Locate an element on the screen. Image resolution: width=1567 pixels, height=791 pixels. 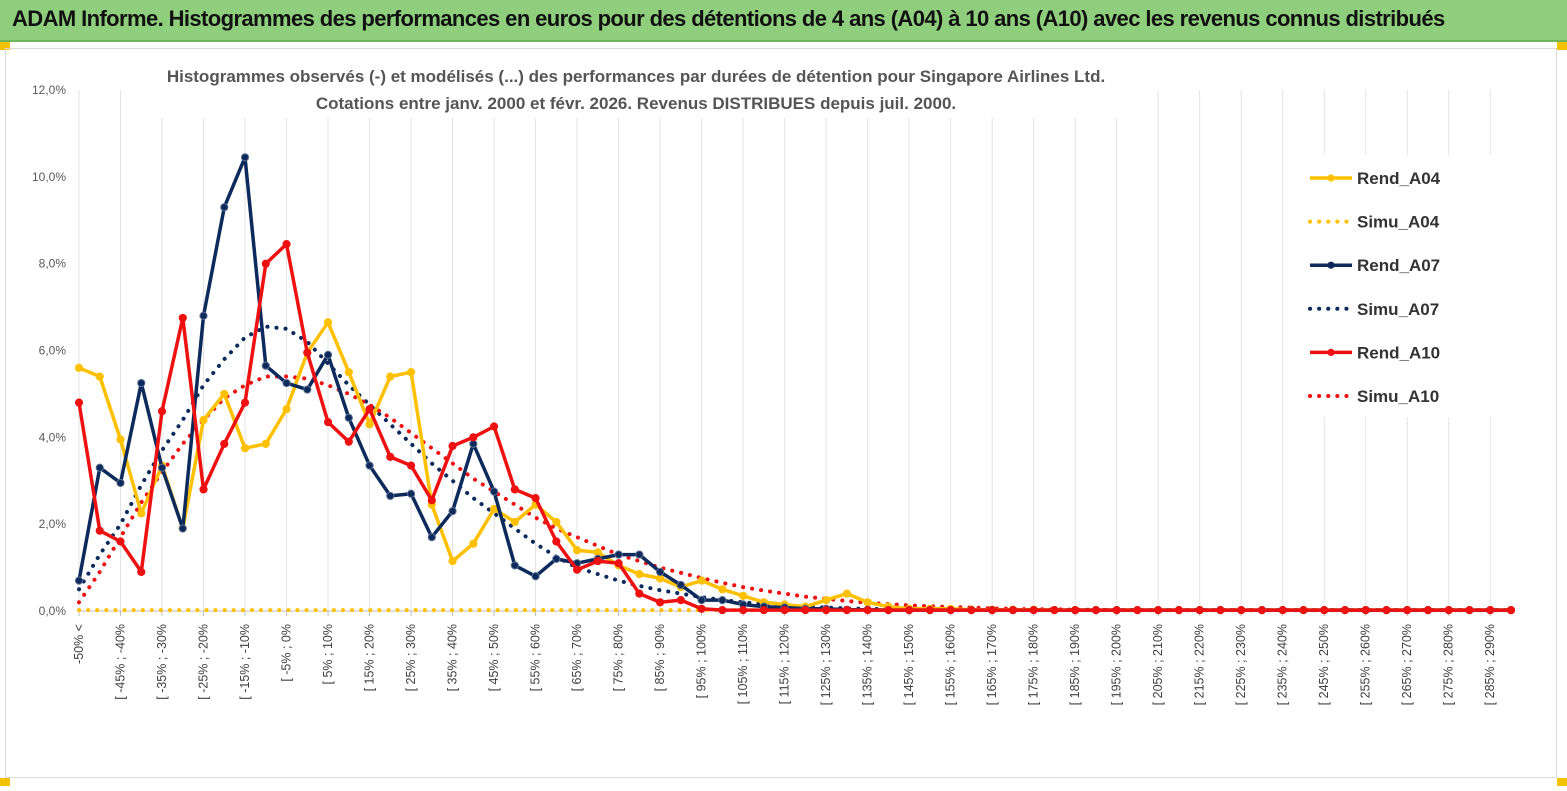
x-tick-label: [ -25% ; -20% is located at coordinates (204, 662).